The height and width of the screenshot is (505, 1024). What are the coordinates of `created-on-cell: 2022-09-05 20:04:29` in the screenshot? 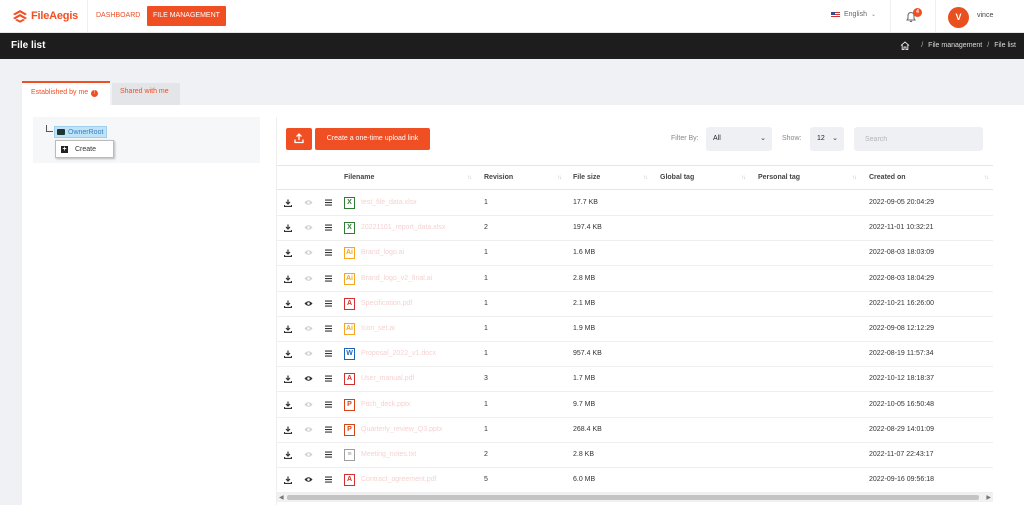 It's located at (901, 202).